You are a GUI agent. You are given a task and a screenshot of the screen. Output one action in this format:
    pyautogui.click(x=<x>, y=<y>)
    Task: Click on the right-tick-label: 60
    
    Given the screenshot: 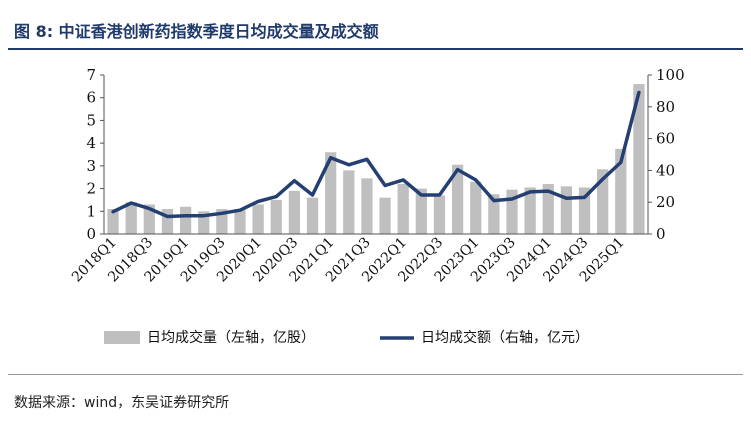 What is the action you would take?
    pyautogui.click(x=665, y=139)
    